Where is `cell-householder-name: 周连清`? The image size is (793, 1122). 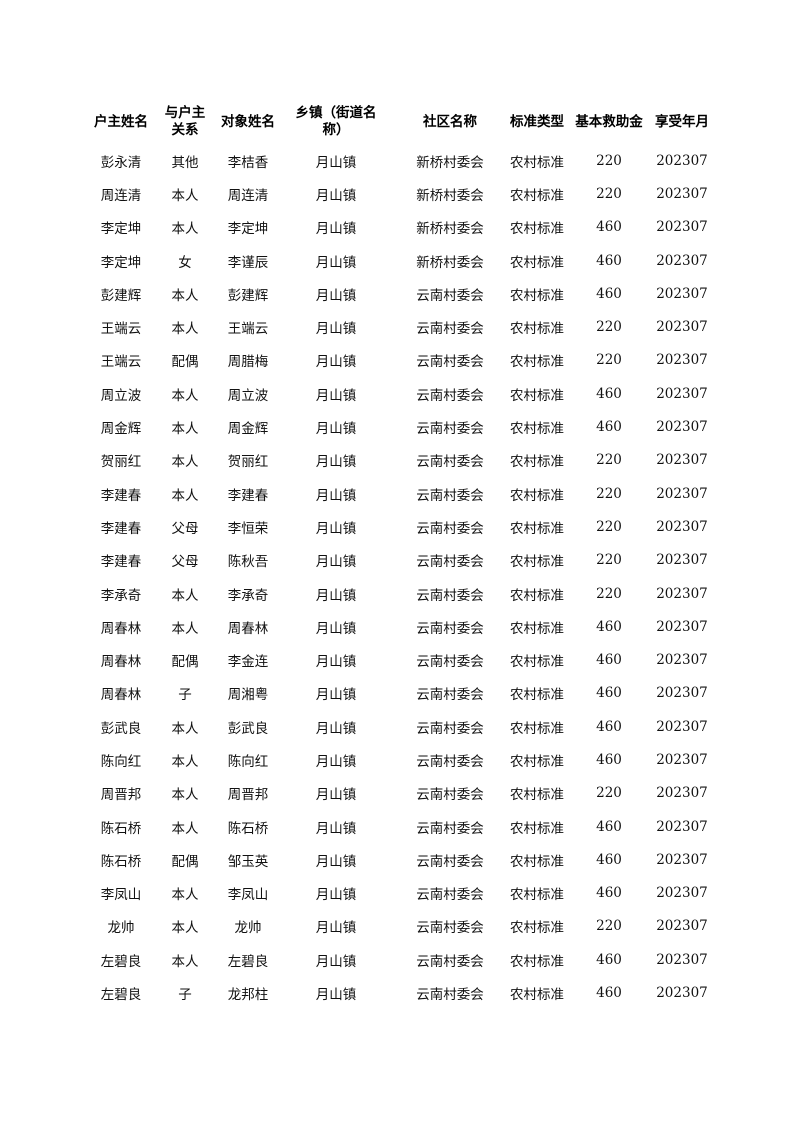 cell-householder-name: 周连清 is located at coordinates (121, 195).